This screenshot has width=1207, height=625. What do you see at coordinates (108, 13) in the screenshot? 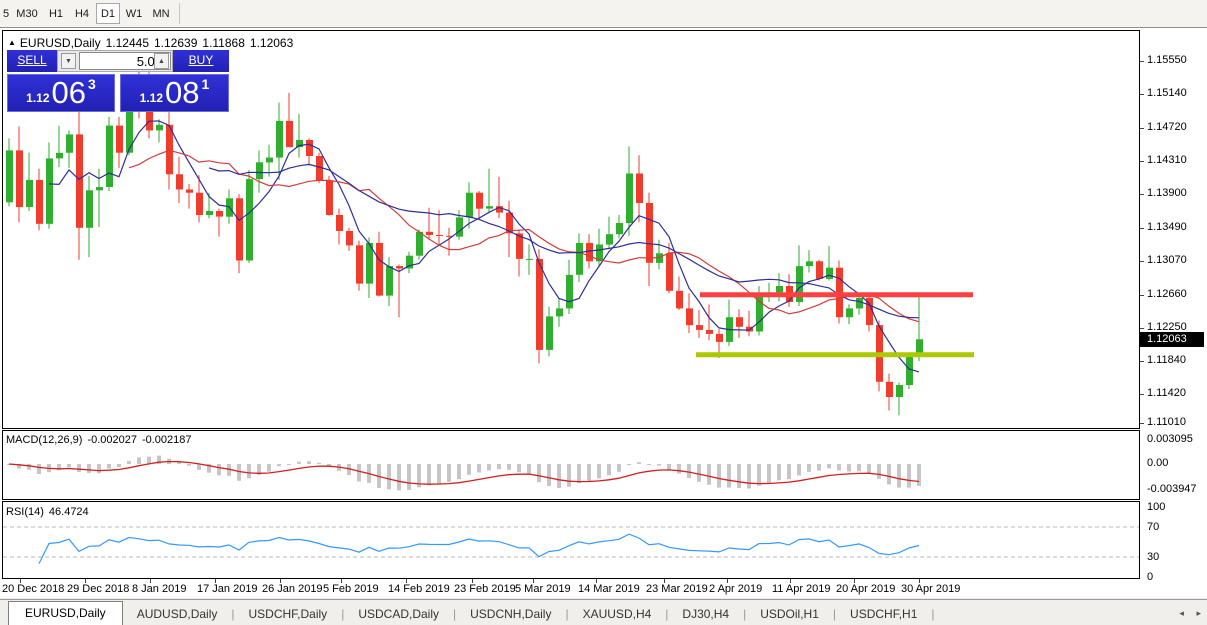
I see `period-button-d1: D1` at bounding box center [108, 13].